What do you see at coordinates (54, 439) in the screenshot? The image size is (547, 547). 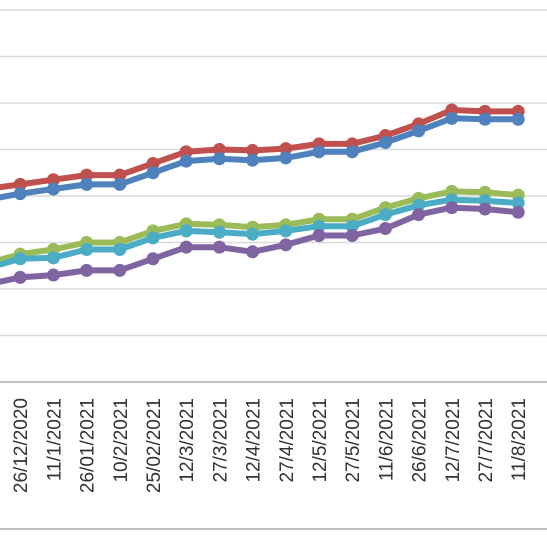 I see `x-tick-label: 11/1/2021` at bounding box center [54, 439].